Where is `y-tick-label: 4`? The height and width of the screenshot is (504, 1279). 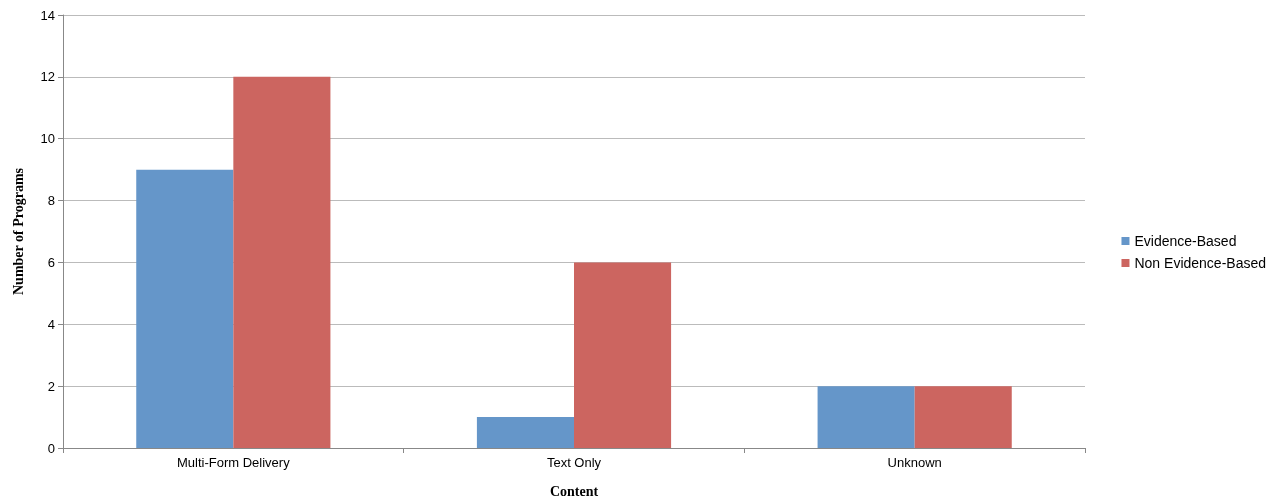
y-tick-label: 4 is located at coordinates (51, 324).